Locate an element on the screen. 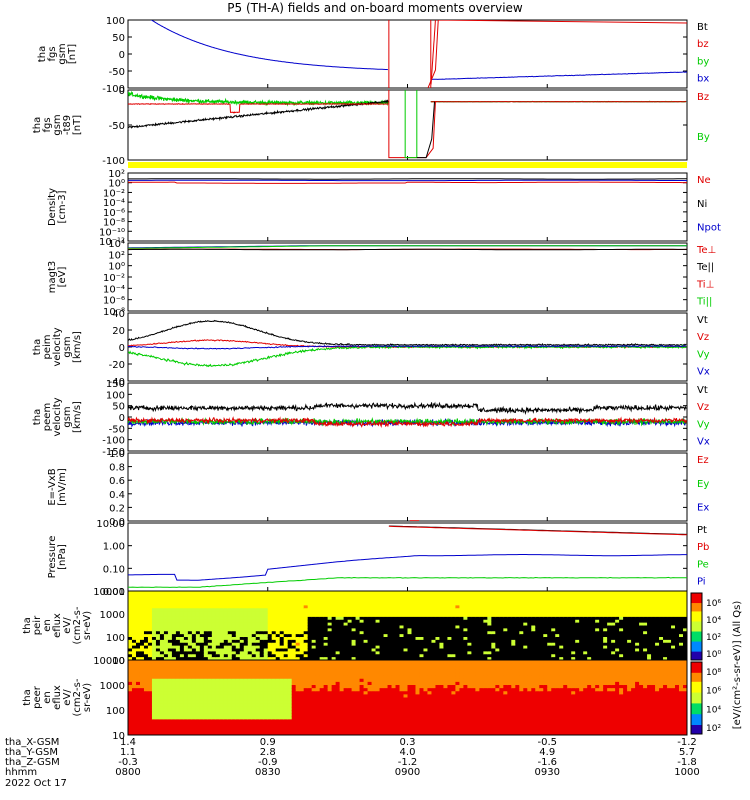  legend-peim_velocity-0: Vt is located at coordinates (702, 320).